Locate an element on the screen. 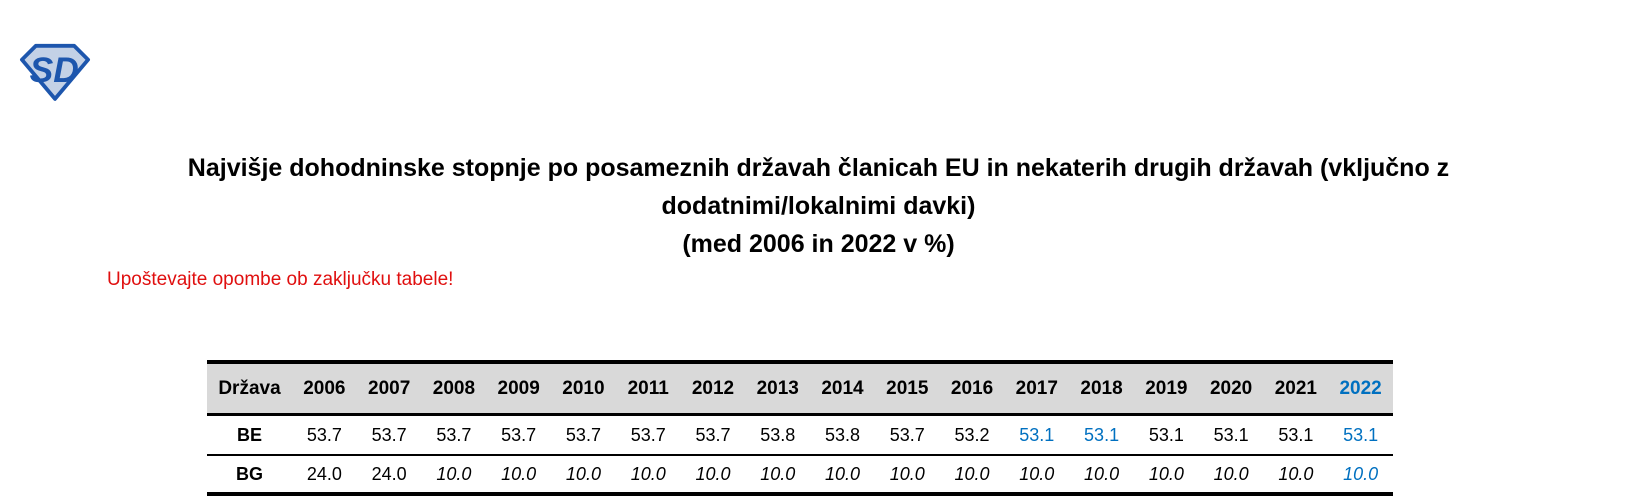 The width and height of the screenshot is (1637, 503). column-header-year-2006: 2006 is located at coordinates (324, 388).